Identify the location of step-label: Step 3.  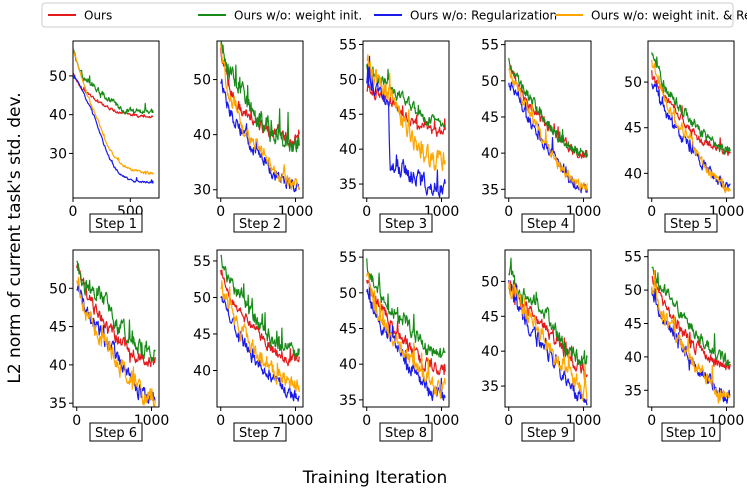
(406, 224).